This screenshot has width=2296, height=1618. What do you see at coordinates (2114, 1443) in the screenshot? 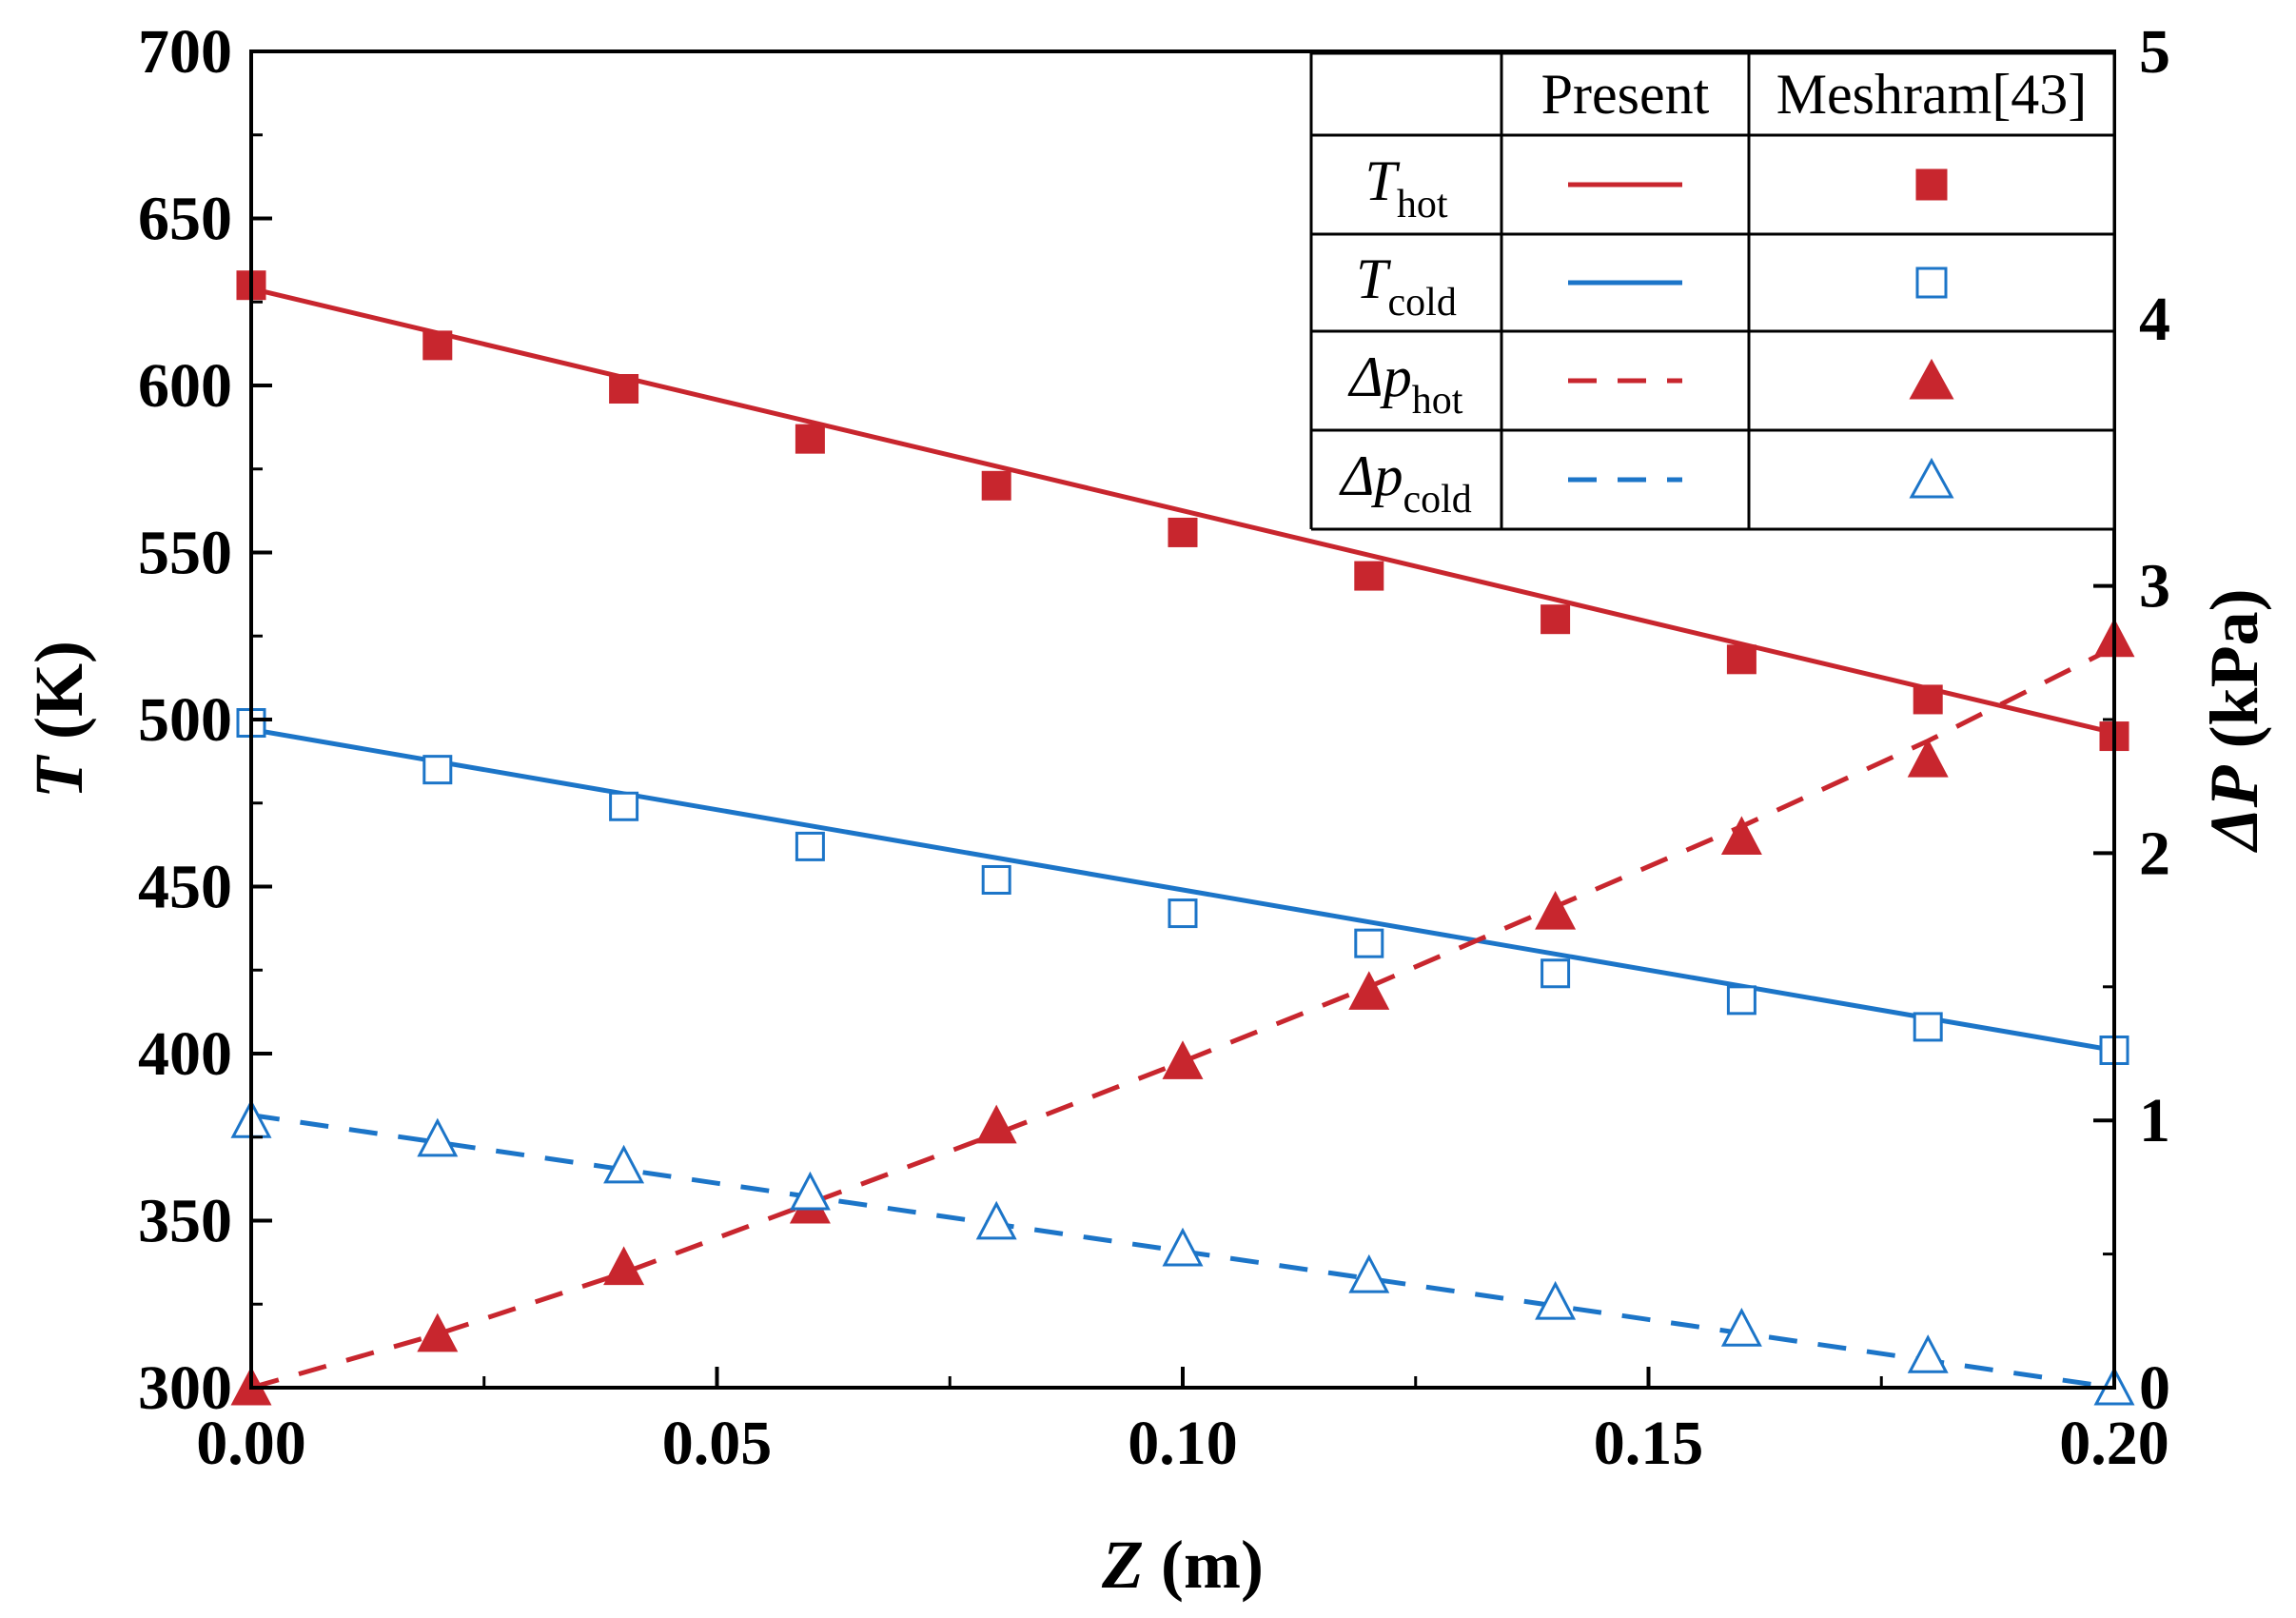
I see `x-tick-label: 0.20` at bounding box center [2114, 1443].